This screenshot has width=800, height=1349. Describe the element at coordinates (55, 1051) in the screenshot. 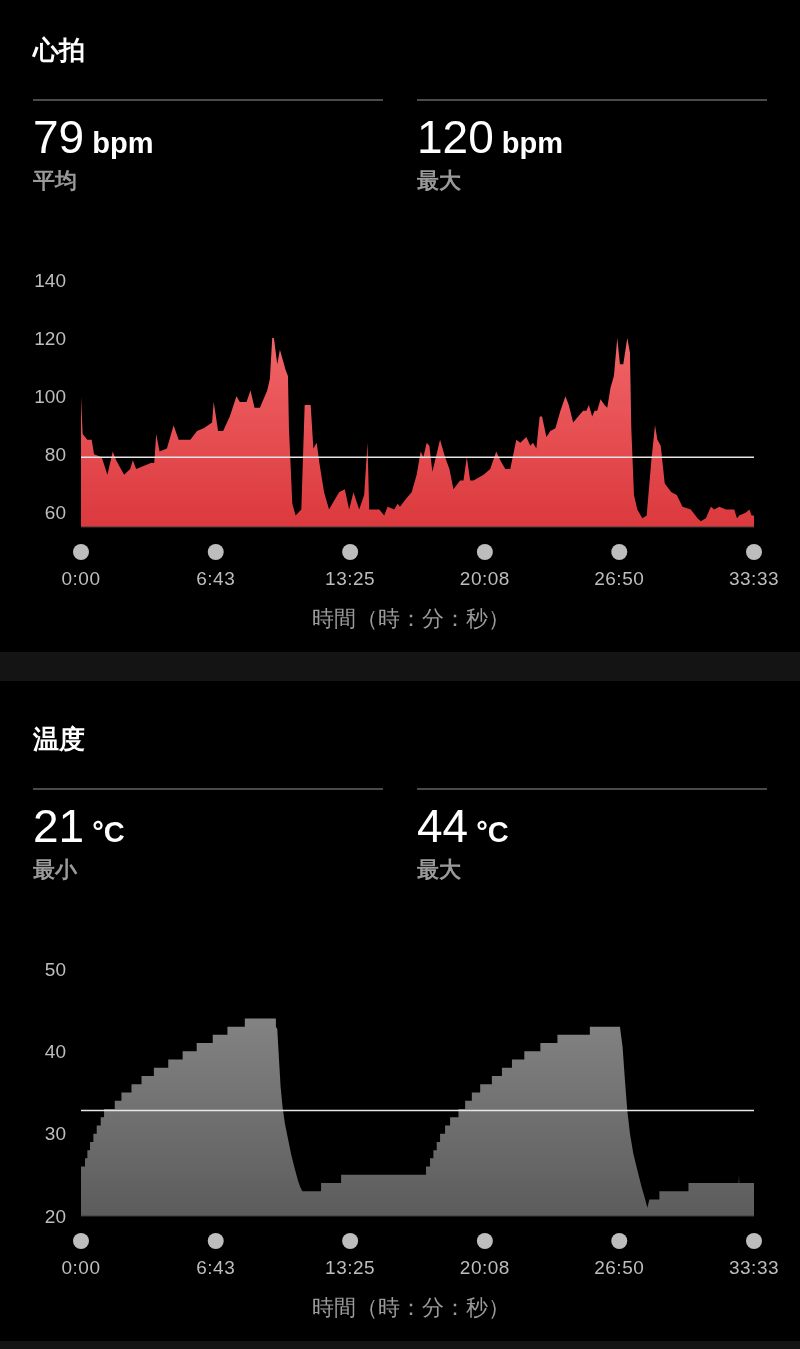

I see `y-tick-label: 40` at that location.